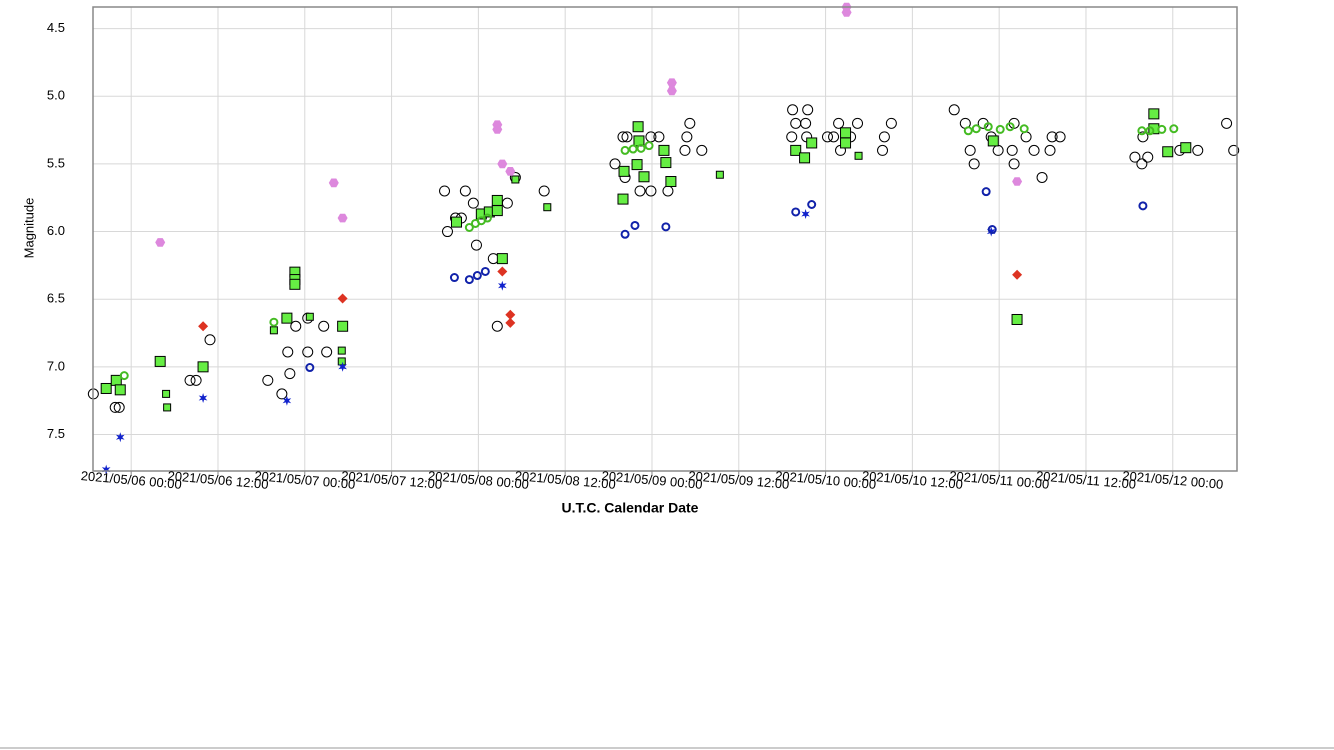 The width and height of the screenshot is (1334, 750). What do you see at coordinates (630, 508) in the screenshot?
I see `x-axis-label: U.T.C. Calendar Date` at bounding box center [630, 508].